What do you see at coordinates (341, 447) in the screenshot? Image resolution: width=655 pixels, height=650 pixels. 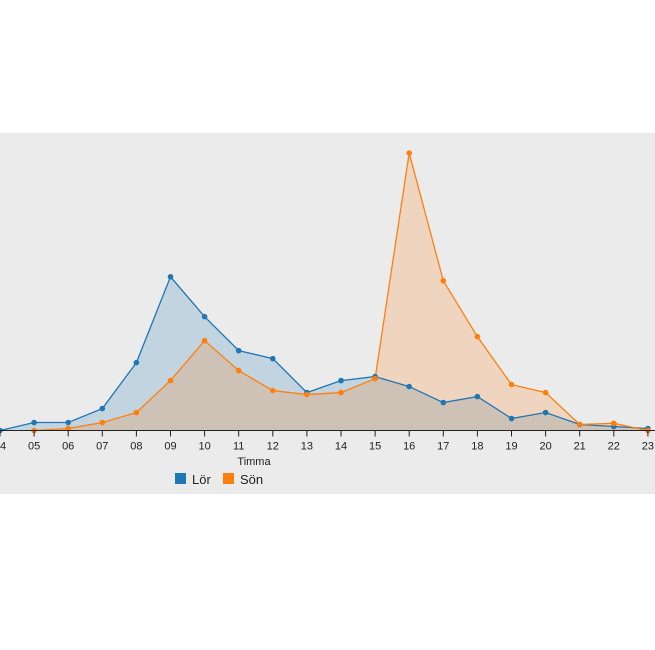 I see `x-tick-label: 14` at bounding box center [341, 447].